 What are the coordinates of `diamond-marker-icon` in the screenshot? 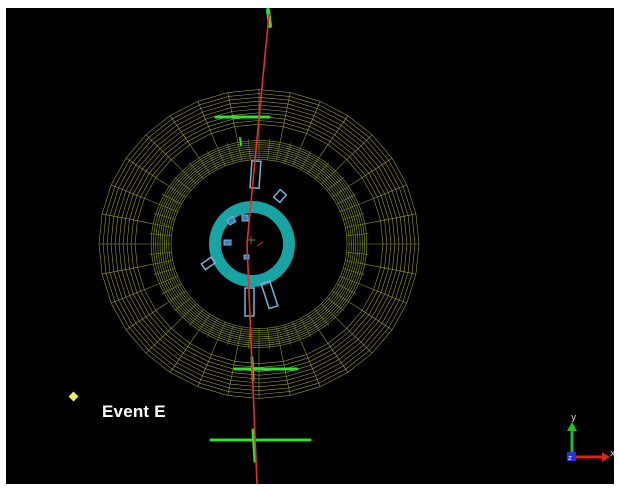 It's located at (73, 396).